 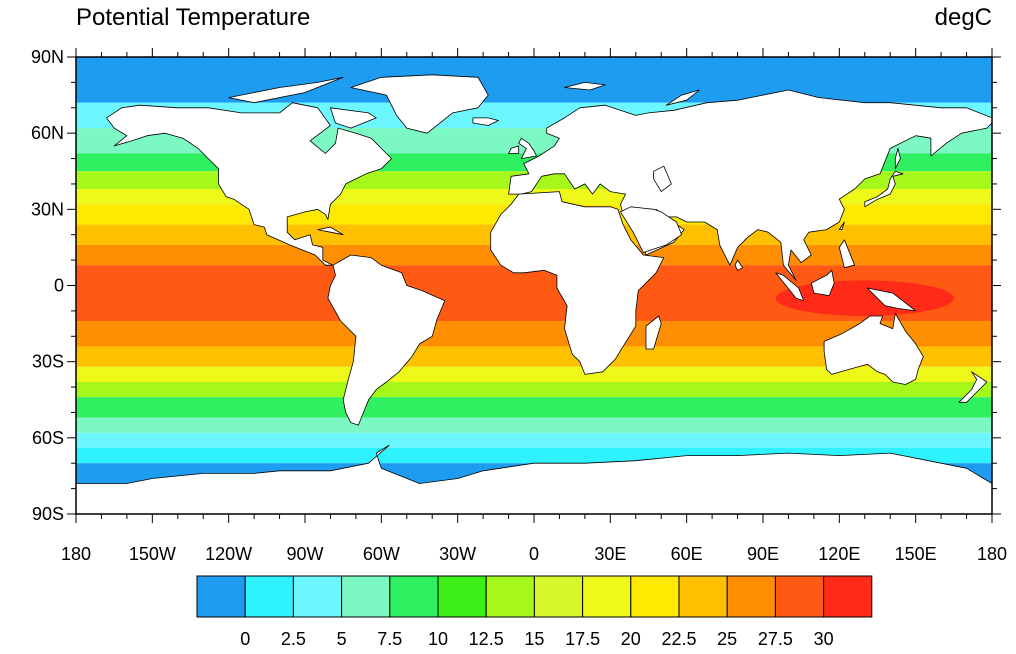 What do you see at coordinates (381, 554) in the screenshot?
I see `lon-label: 60W` at bounding box center [381, 554].